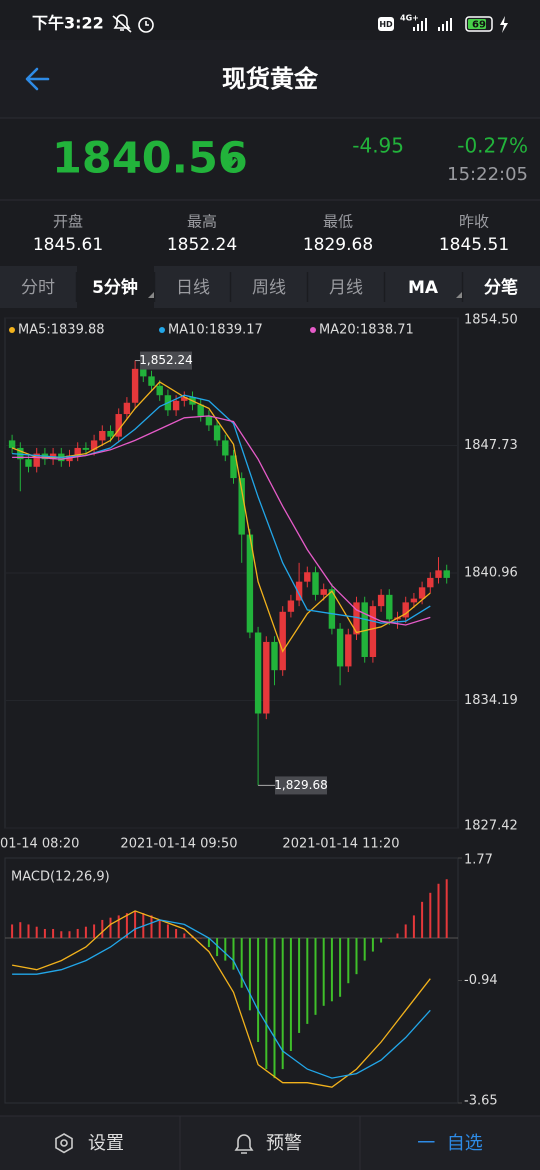 This screenshot has width=540, height=1170. Describe the element at coordinates (284, 1143) in the screenshot. I see `nav-alert: 预警` at that location.